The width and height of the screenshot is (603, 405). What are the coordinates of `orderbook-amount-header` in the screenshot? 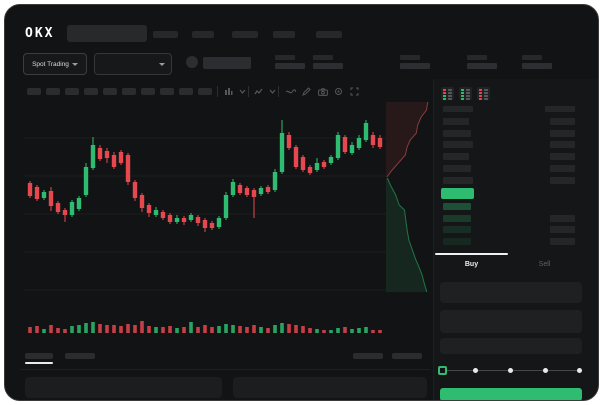 It's located at (560, 109).